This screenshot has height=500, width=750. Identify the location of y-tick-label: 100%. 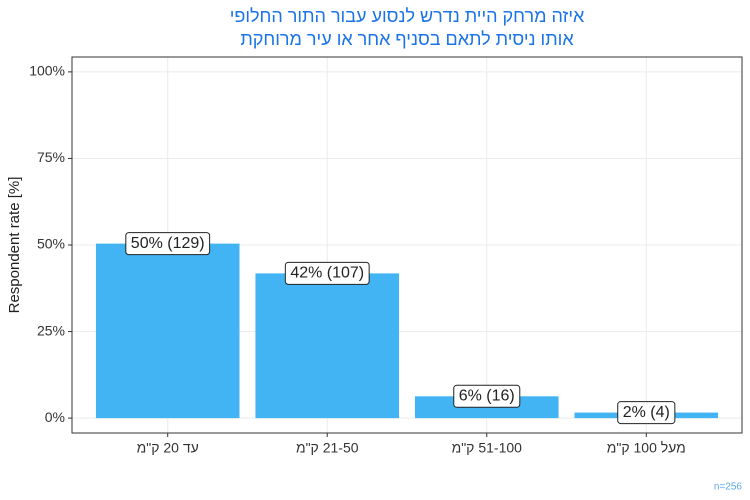
(47, 71).